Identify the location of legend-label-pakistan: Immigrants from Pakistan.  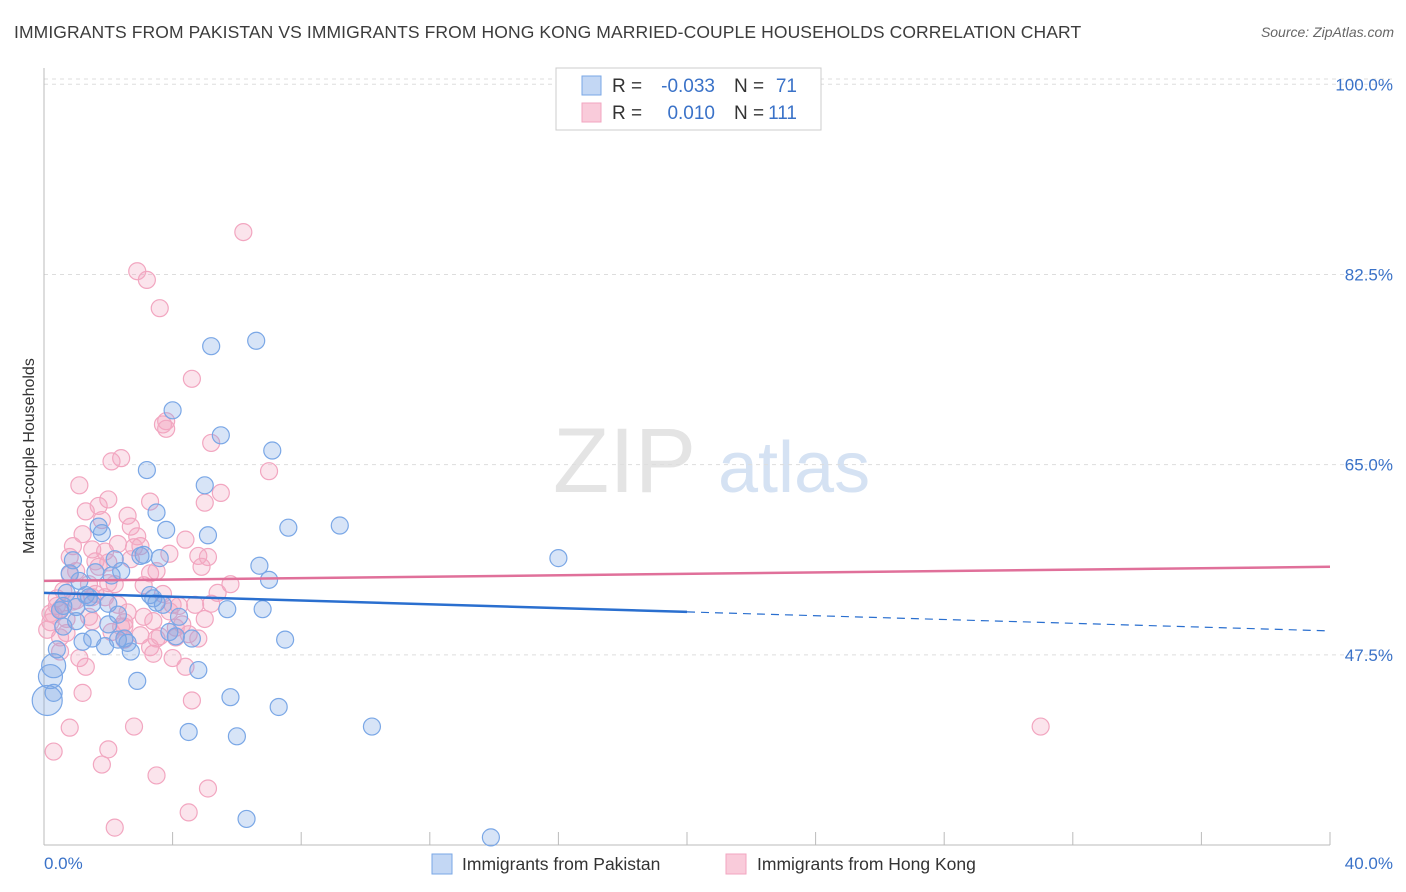
(561, 864).